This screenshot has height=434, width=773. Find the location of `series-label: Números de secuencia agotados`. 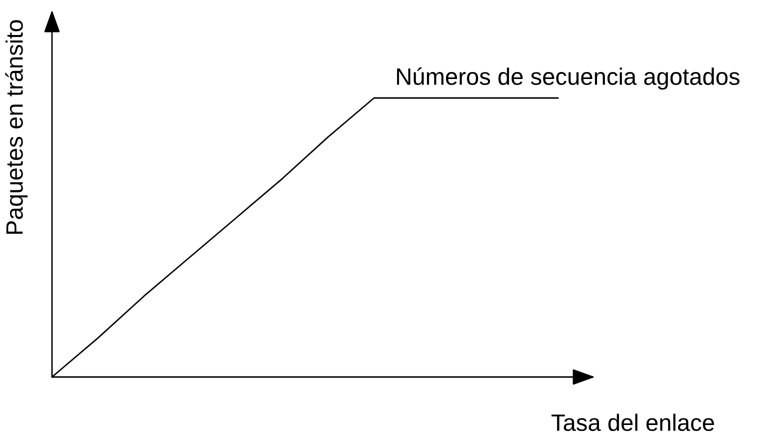

series-label: Números de secuencia agotados is located at coordinates (568, 78).